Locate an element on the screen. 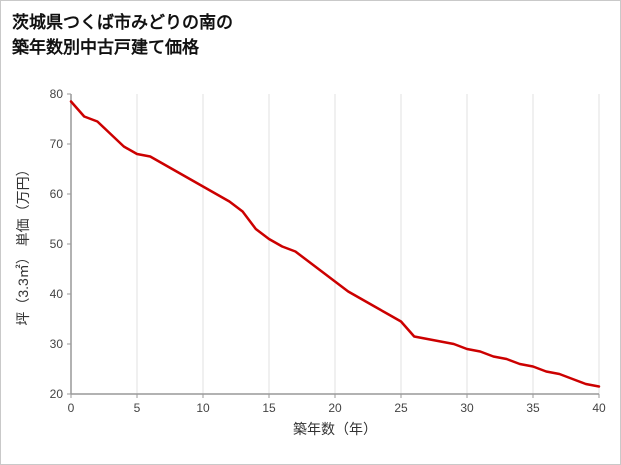  chart-title-line1: 茨城県つくば市みどりの南の is located at coordinates (122, 22).